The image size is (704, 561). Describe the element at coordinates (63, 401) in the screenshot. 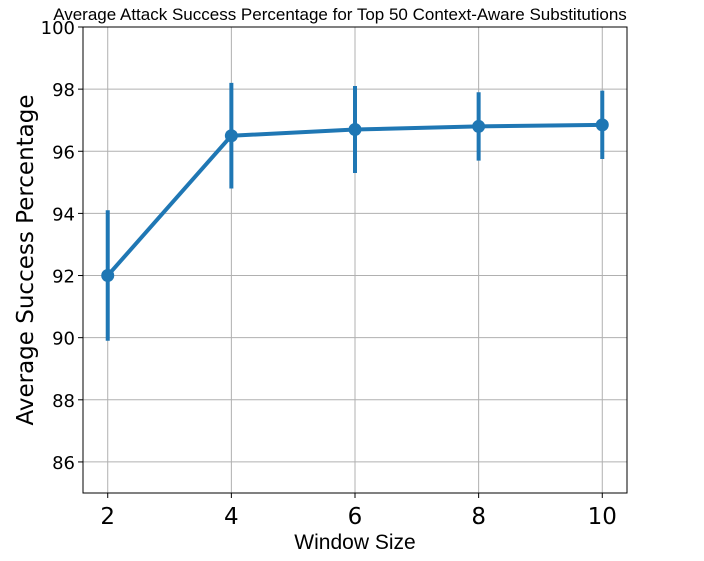

I see `y-tick-label: 88` at that location.